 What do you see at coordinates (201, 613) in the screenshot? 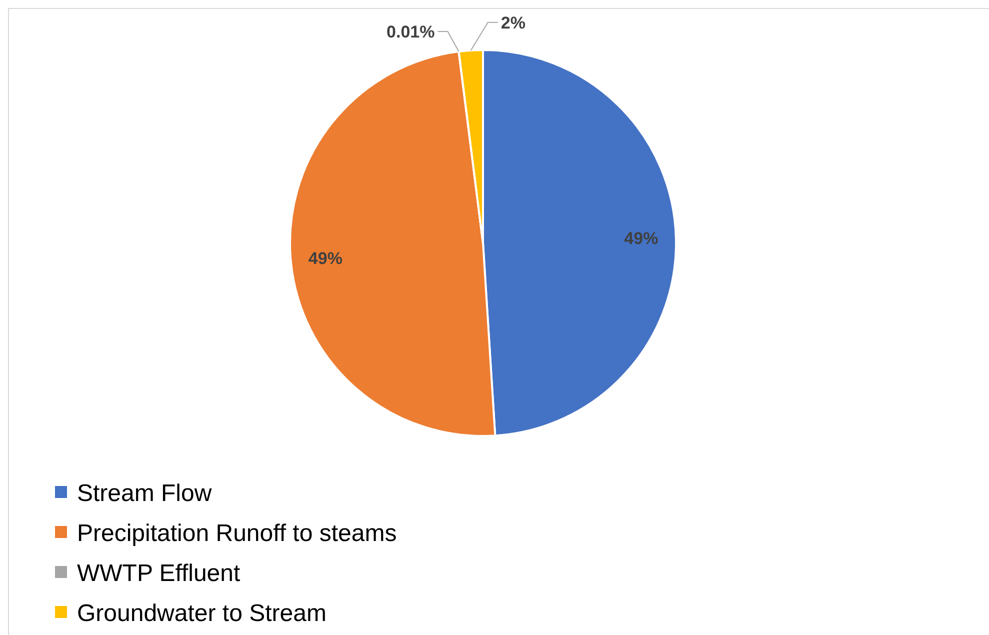
I see `legend-label: Groundwater to Stream` at bounding box center [201, 613].